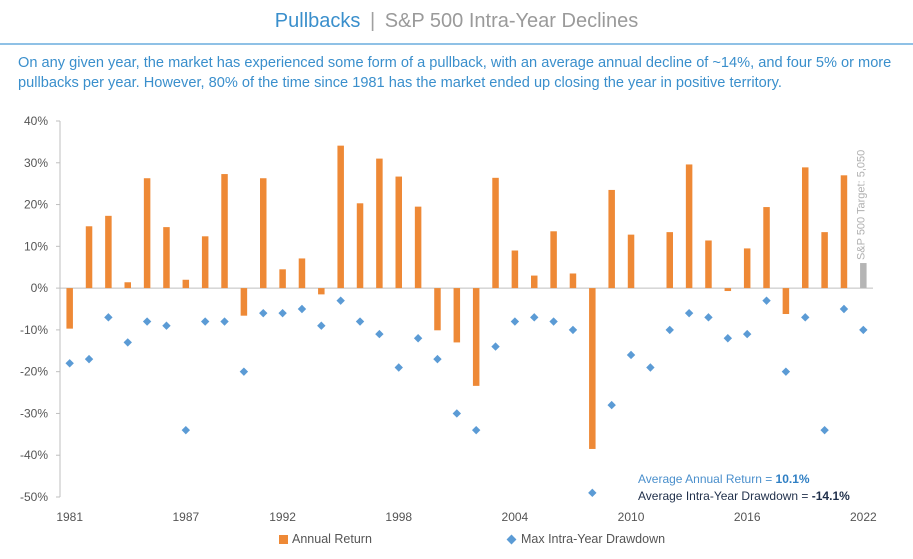 This screenshot has width=913, height=559. What do you see at coordinates (36, 246) in the screenshot?
I see `y-tick-label: 10%` at bounding box center [36, 246].